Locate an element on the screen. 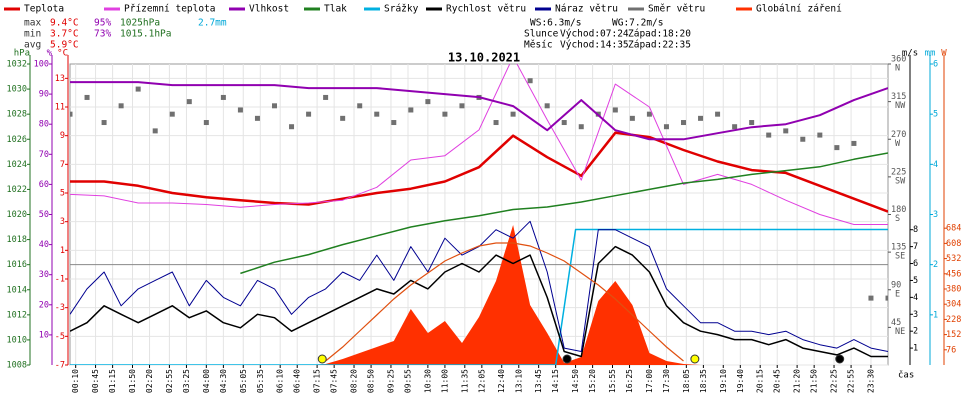  y-tick-name: W is located at coordinates (898, 144).